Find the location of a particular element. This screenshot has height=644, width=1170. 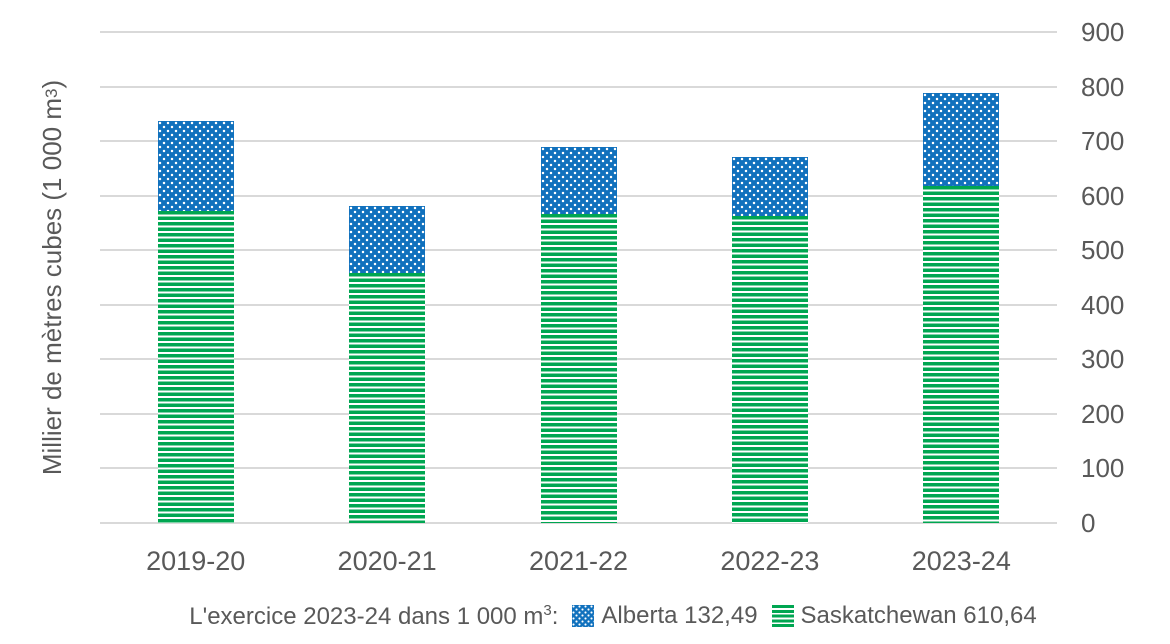

y-axis-tick-label: 100 is located at coordinates (1103, 468).